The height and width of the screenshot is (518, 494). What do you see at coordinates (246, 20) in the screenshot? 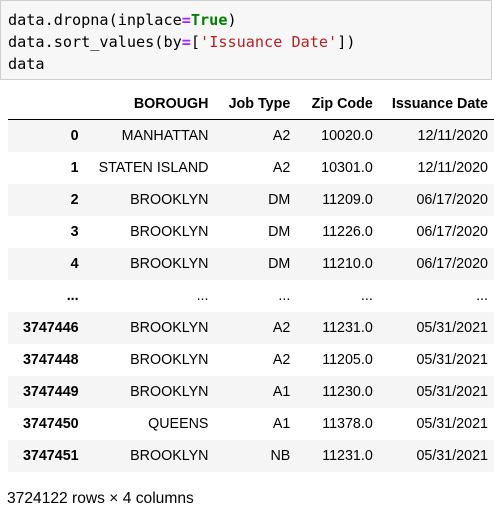
I see `code-line-1: data.dropna(inplace=True)` at bounding box center [246, 20].